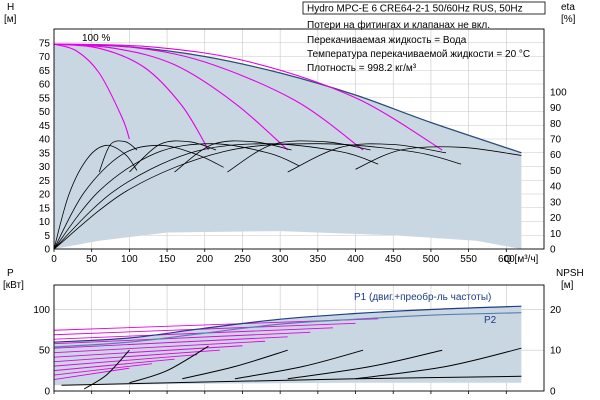 The height and width of the screenshot is (400, 600). I want to click on y-left-tick-label: 70, so click(45, 57).